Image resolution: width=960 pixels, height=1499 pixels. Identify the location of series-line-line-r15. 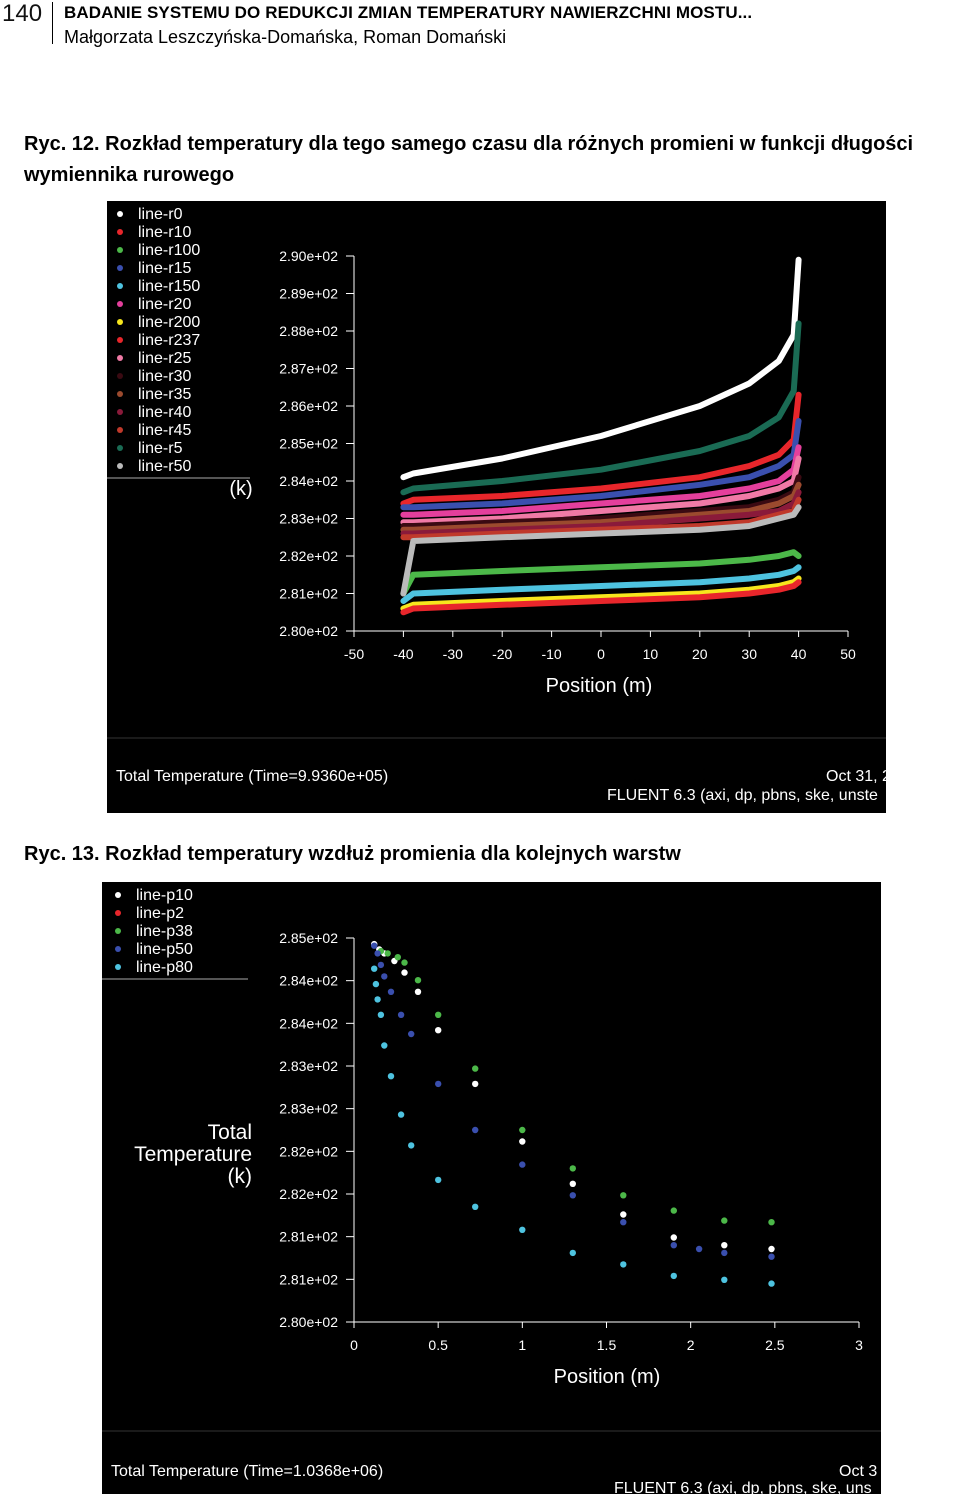
(601, 464).